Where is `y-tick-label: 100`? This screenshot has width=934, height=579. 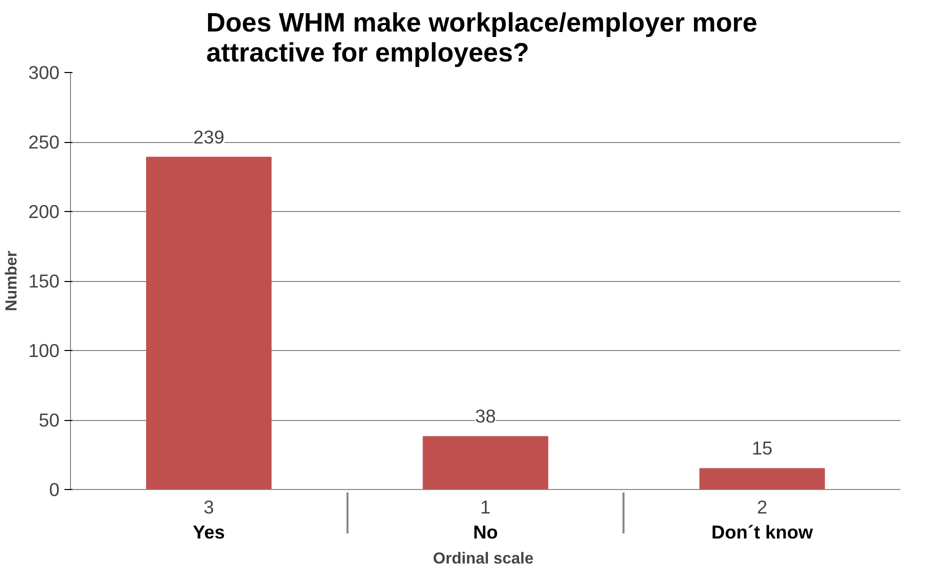 y-tick-label: 100 is located at coordinates (44, 350).